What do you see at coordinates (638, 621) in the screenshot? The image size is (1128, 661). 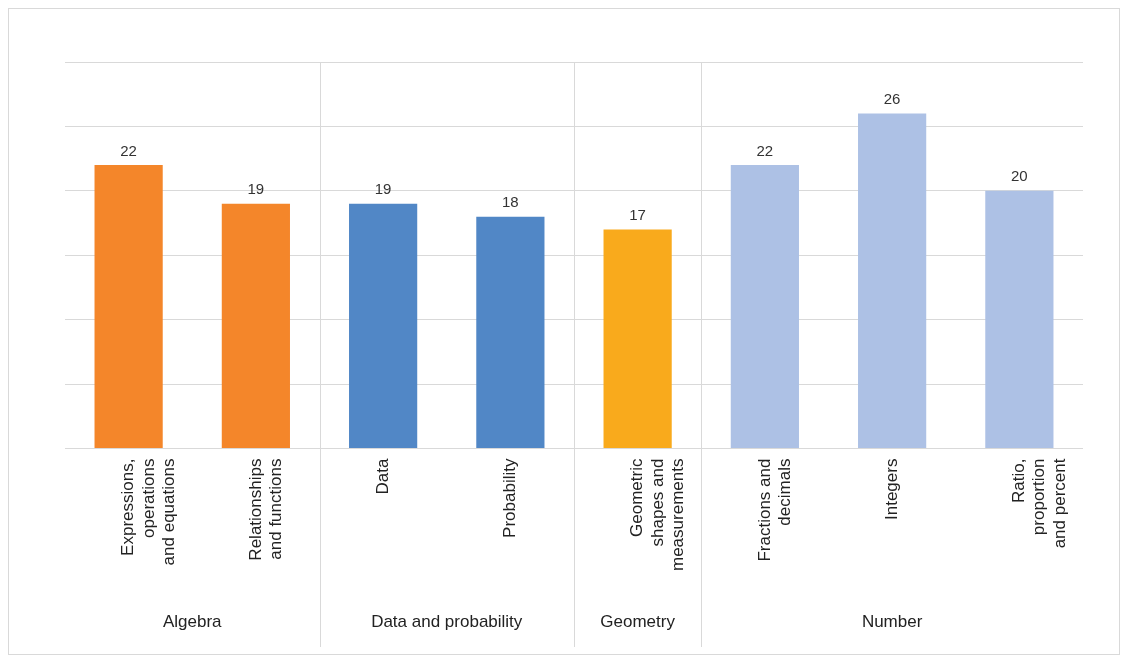 I see `text: Geometry` at bounding box center [638, 621].